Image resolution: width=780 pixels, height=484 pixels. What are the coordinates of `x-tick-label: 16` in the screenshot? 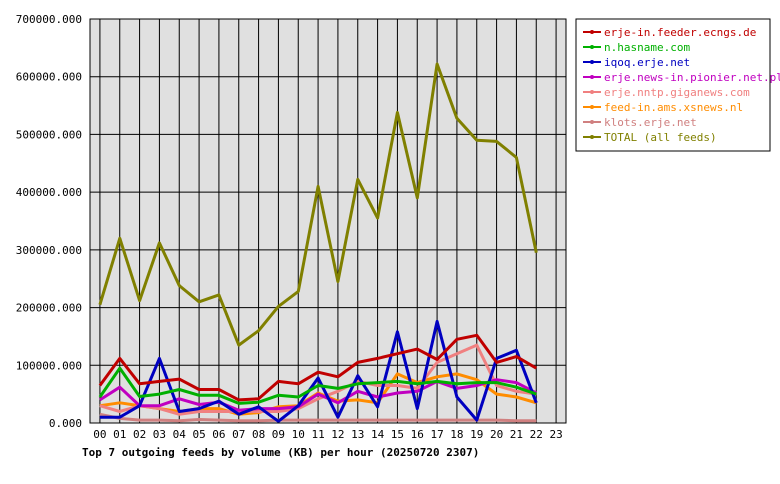 It's located at (417, 434).